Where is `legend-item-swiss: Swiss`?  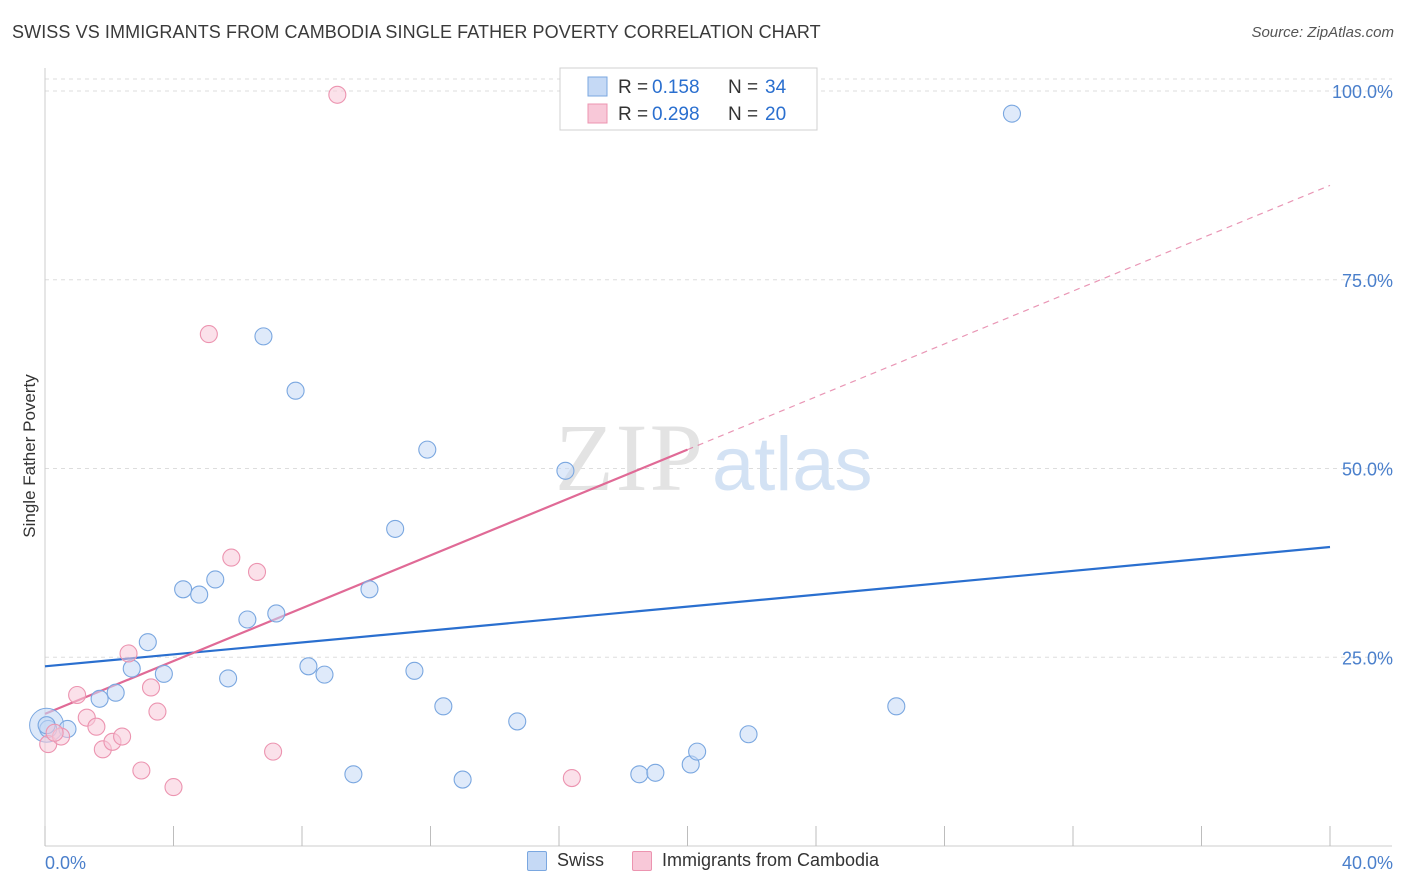 legend-item-swiss: Swiss is located at coordinates (565, 860).